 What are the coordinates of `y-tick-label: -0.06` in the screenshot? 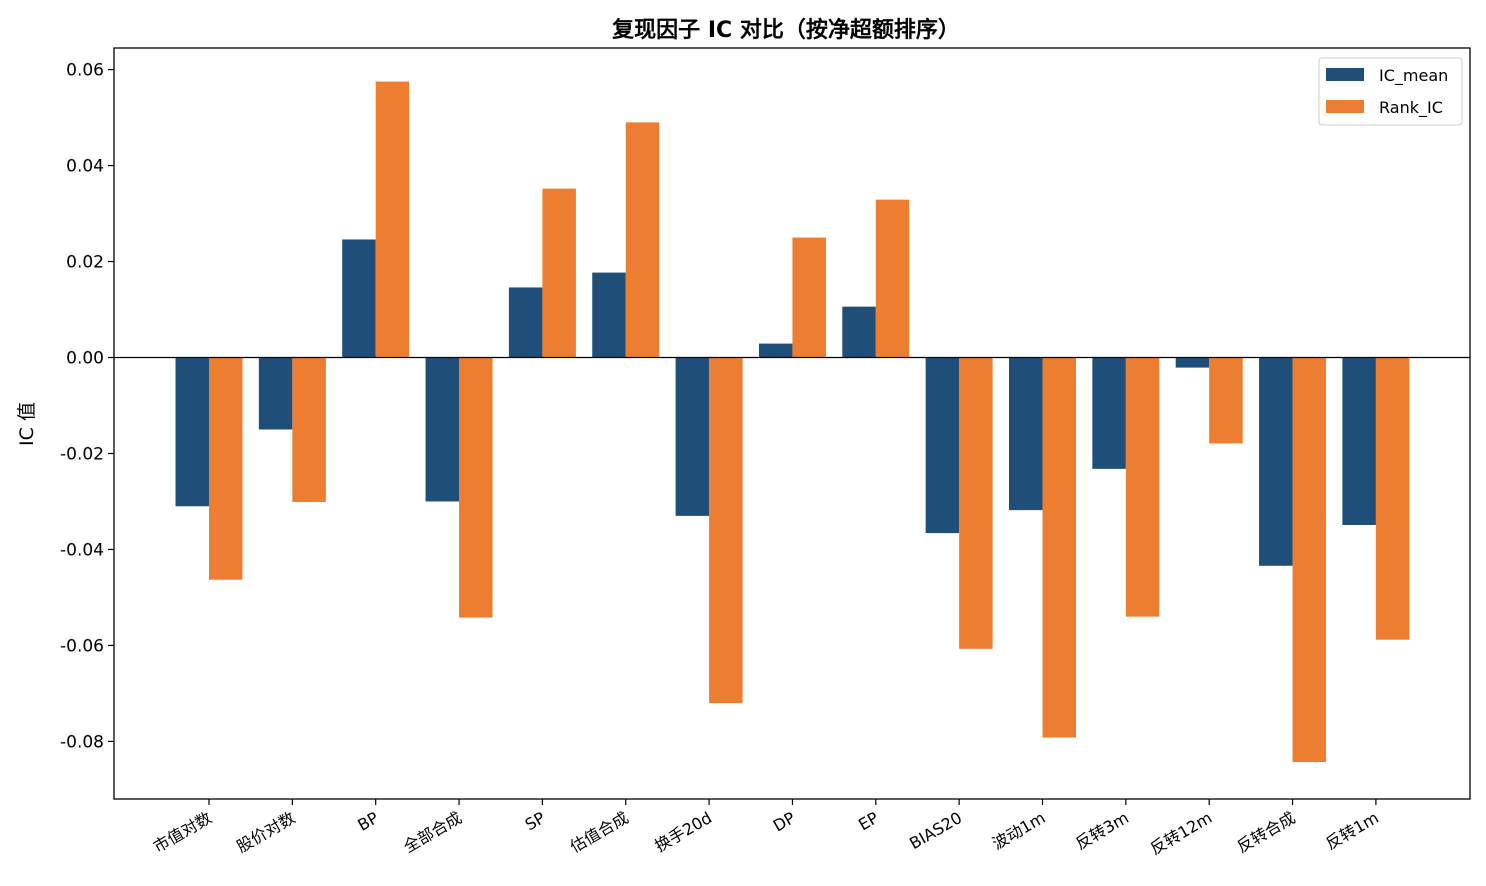 It's located at (82, 646).